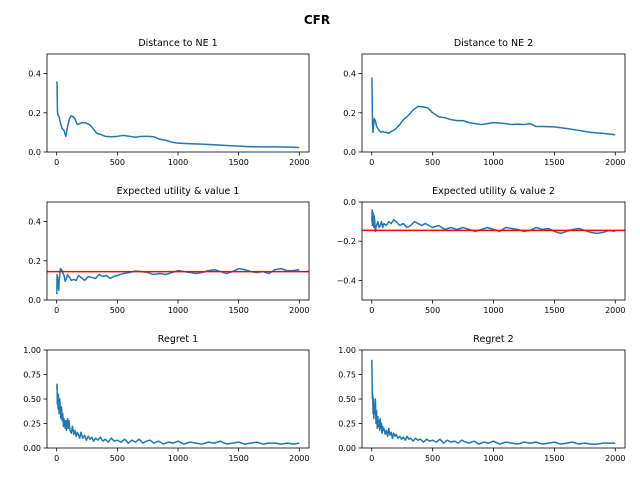 The height and width of the screenshot is (480, 640). I want to click on y-tick-label: −0.4, so click(346, 280).